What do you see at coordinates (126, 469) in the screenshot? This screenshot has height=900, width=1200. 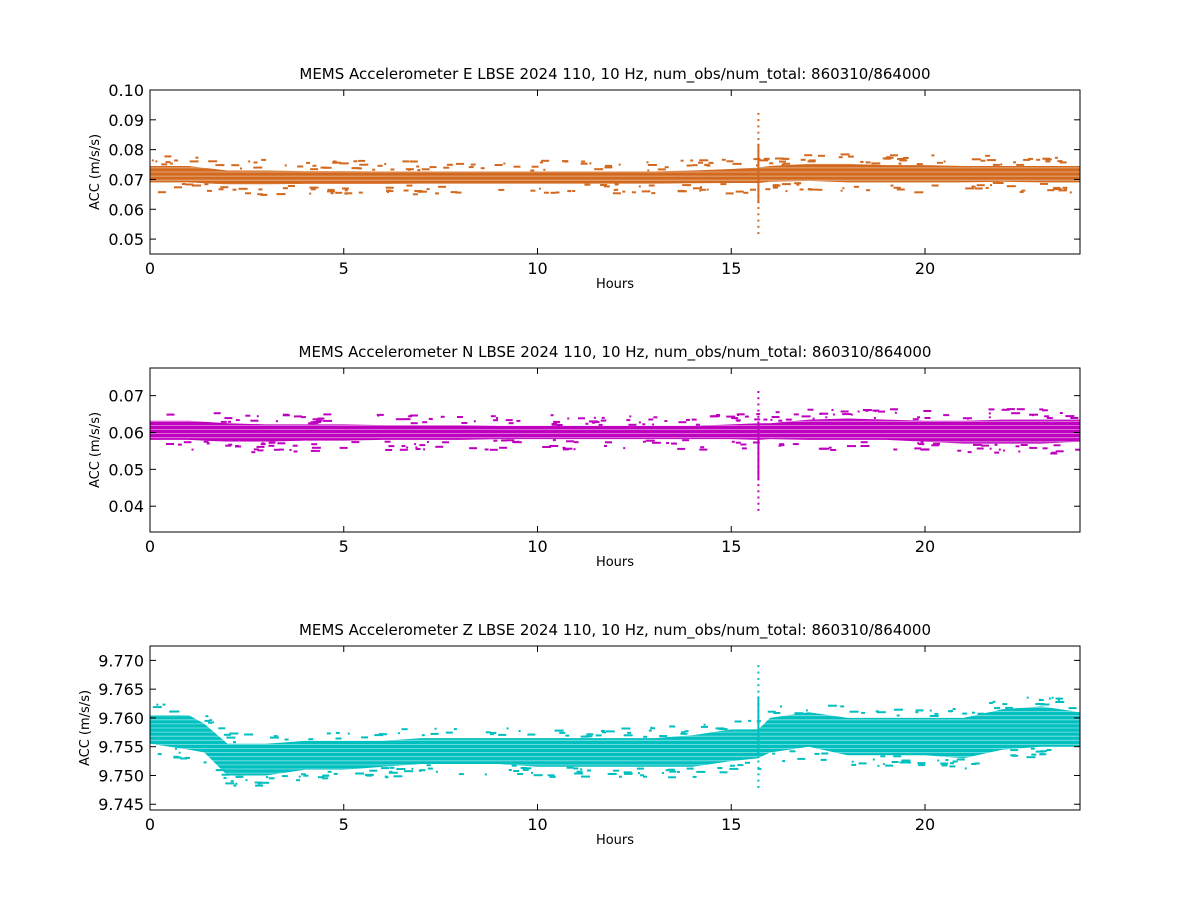 I see `y-tick-label: 0.05` at bounding box center [126, 469].